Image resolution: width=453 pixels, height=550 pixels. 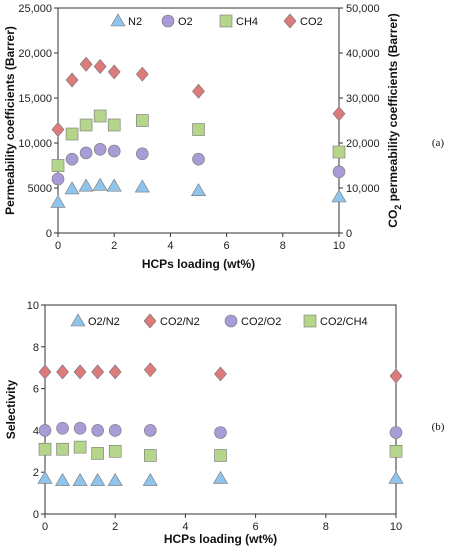 I want to click on legend-marker-co2, so click(x=290, y=21).